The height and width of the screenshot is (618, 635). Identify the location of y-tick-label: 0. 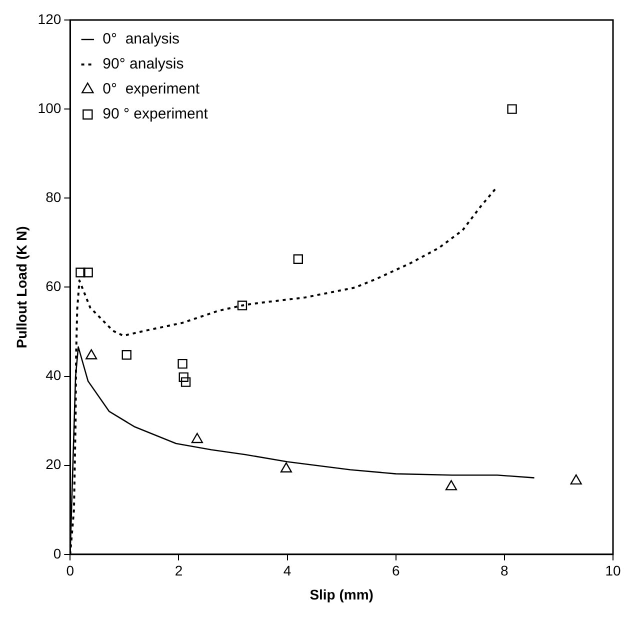
(57, 553).